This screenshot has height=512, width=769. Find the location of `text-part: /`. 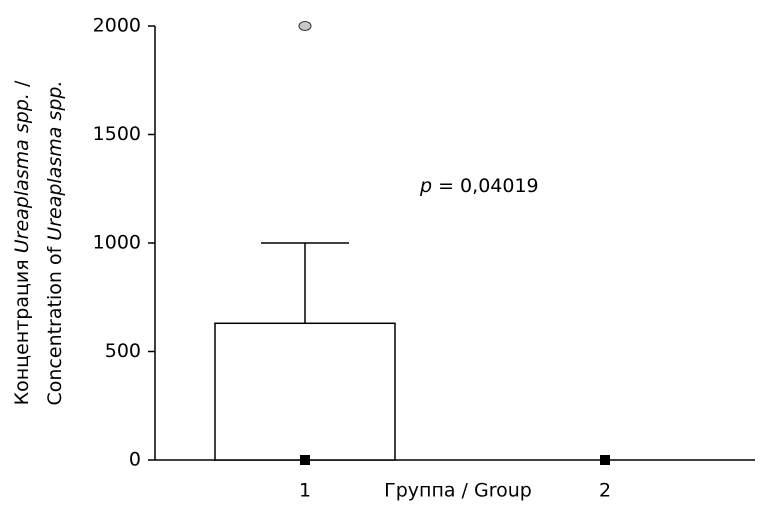

text-part: / is located at coordinates (22, 86).